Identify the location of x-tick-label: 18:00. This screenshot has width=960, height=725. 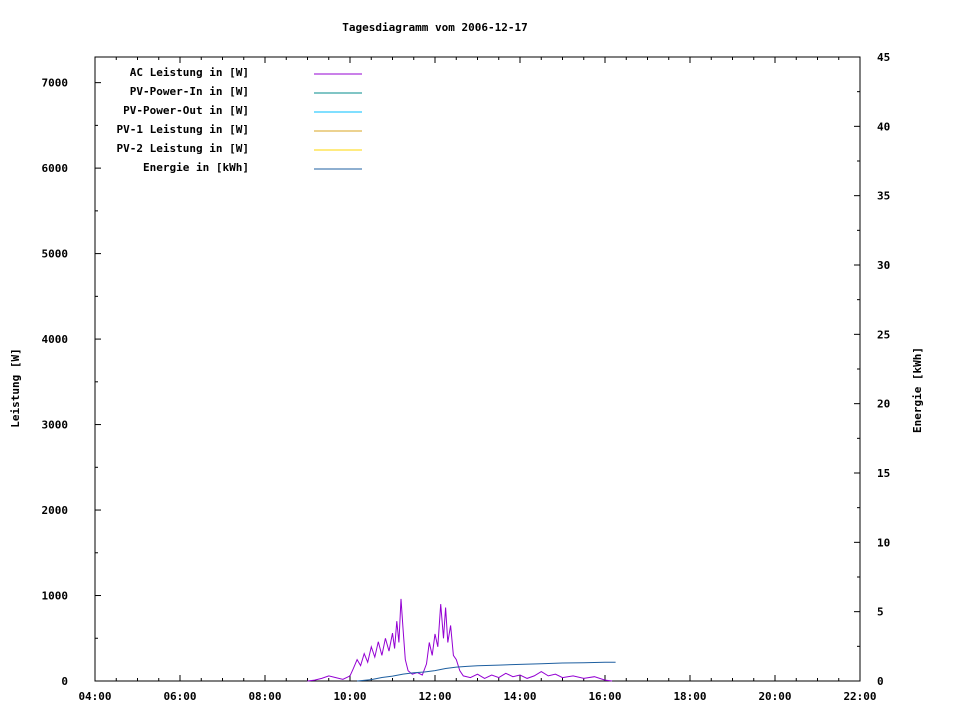
(689, 696).